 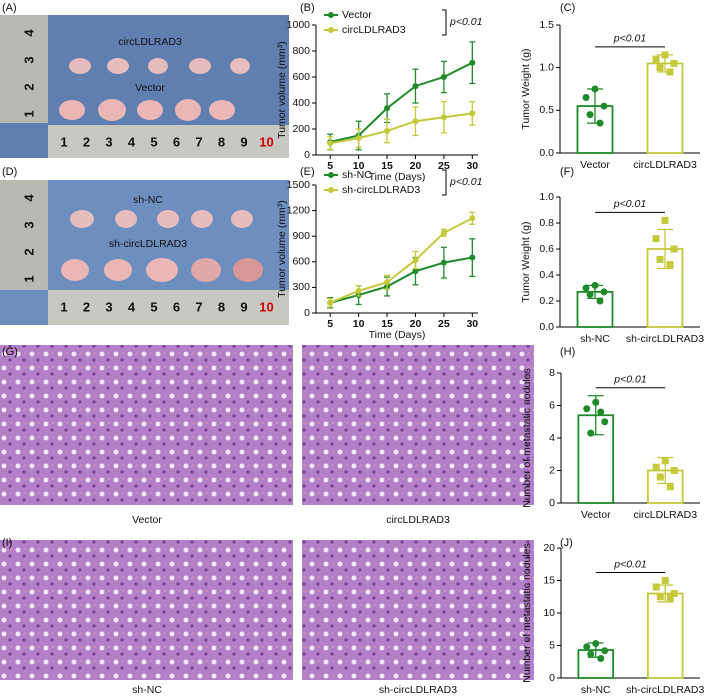 What do you see at coordinates (28, 278) in the screenshot?
I see `ruler-number: 1` at bounding box center [28, 278].